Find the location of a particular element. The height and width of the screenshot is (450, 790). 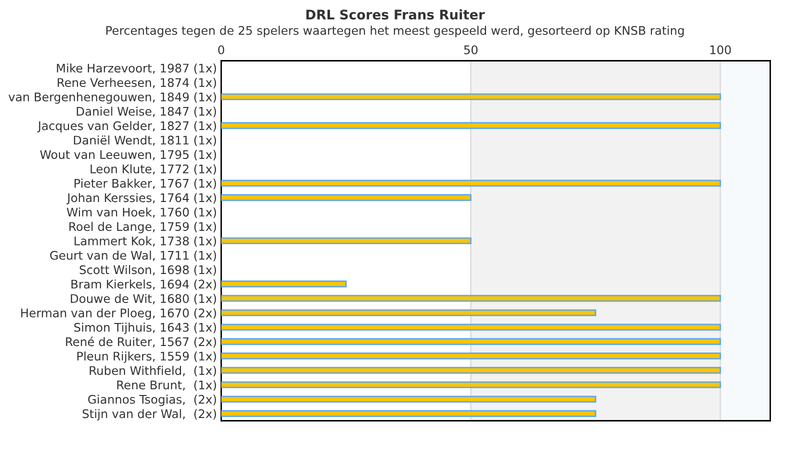

y-tick-label: René de Ruiter, 1567 (2x) is located at coordinates (141, 342).